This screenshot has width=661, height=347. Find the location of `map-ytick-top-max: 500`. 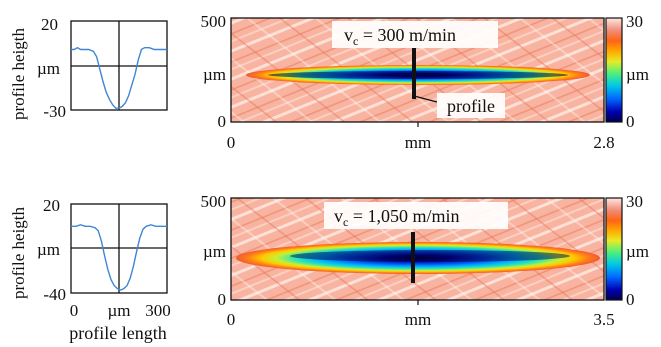

map-ytick-top-max: 500 is located at coordinates (214, 21).